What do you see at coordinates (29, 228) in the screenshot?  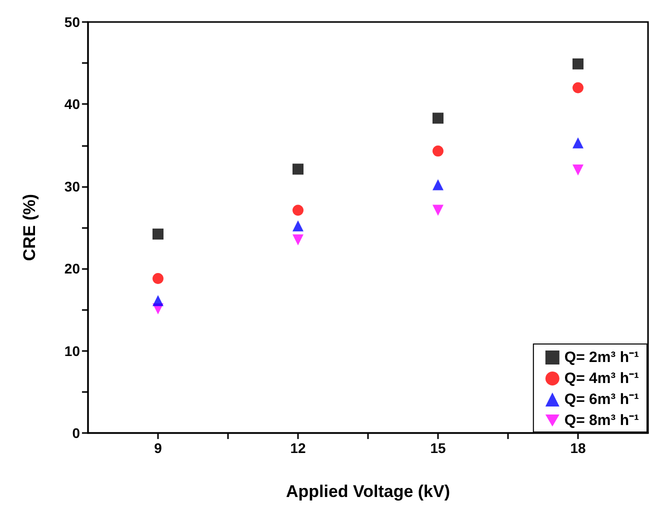 I see `y-axis-title: CRE (%)` at bounding box center [29, 228].